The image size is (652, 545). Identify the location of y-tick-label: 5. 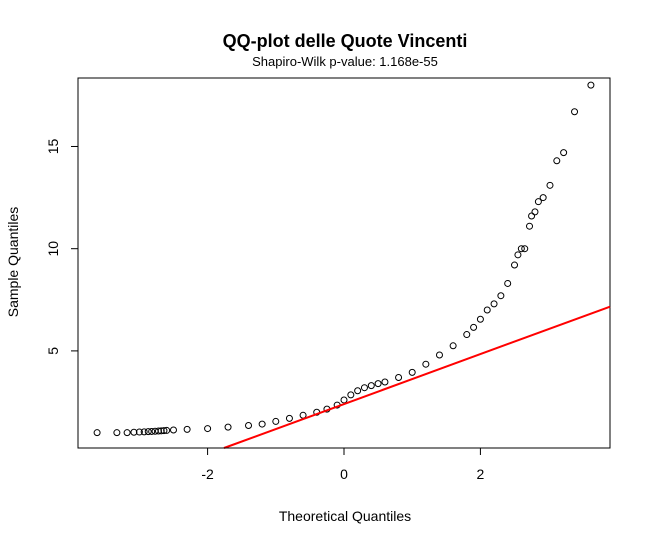
(53, 351).